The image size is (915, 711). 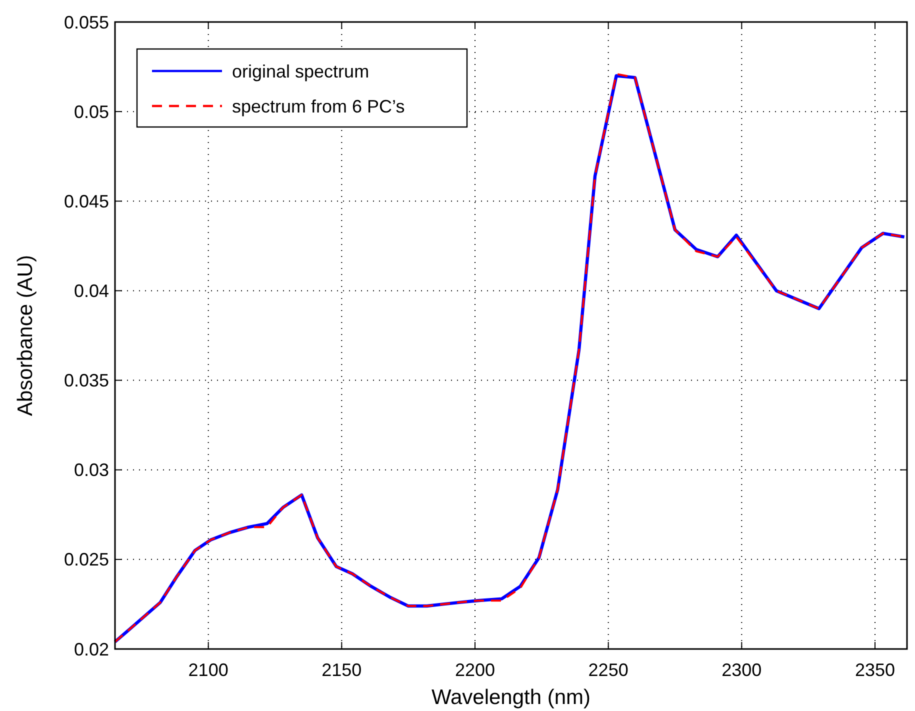 What do you see at coordinates (91, 112) in the screenshot?
I see `y-tick-label: 0.05` at bounding box center [91, 112].